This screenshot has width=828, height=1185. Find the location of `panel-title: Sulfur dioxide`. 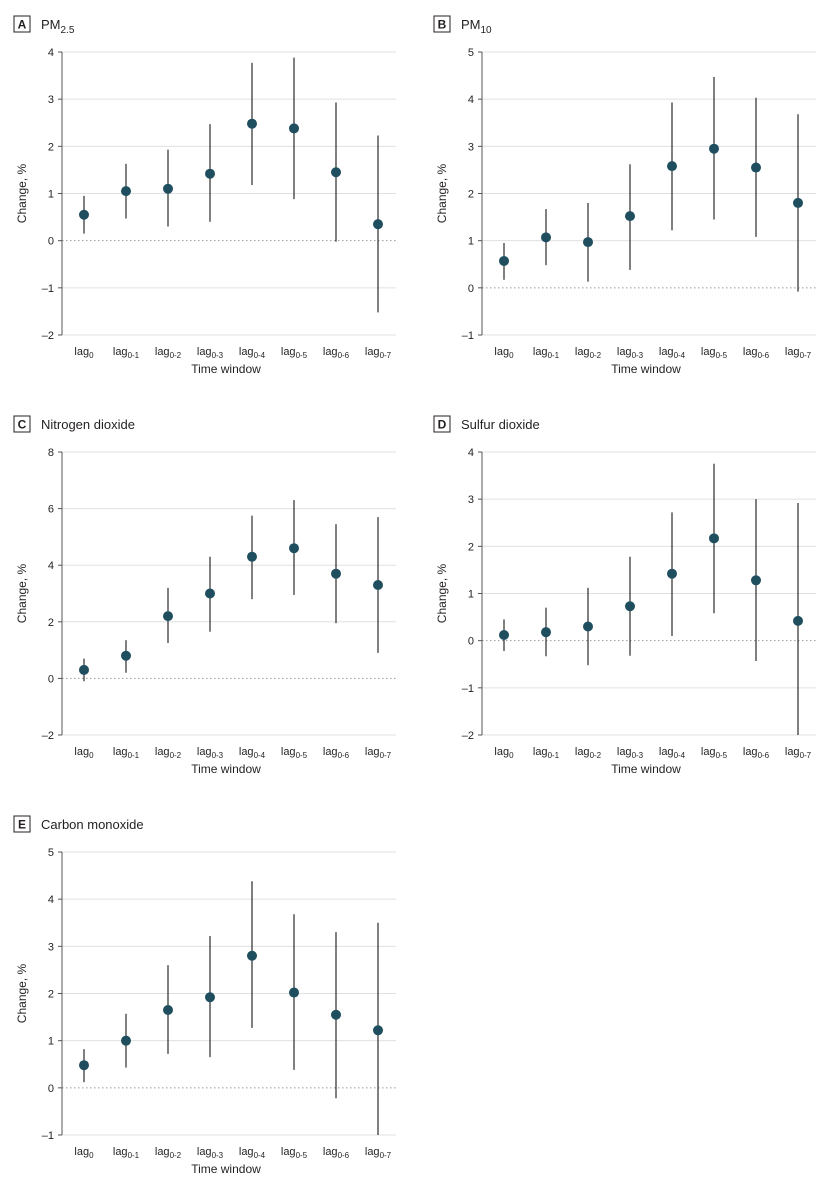

panel-title: Sulfur dioxide is located at coordinates (500, 424).